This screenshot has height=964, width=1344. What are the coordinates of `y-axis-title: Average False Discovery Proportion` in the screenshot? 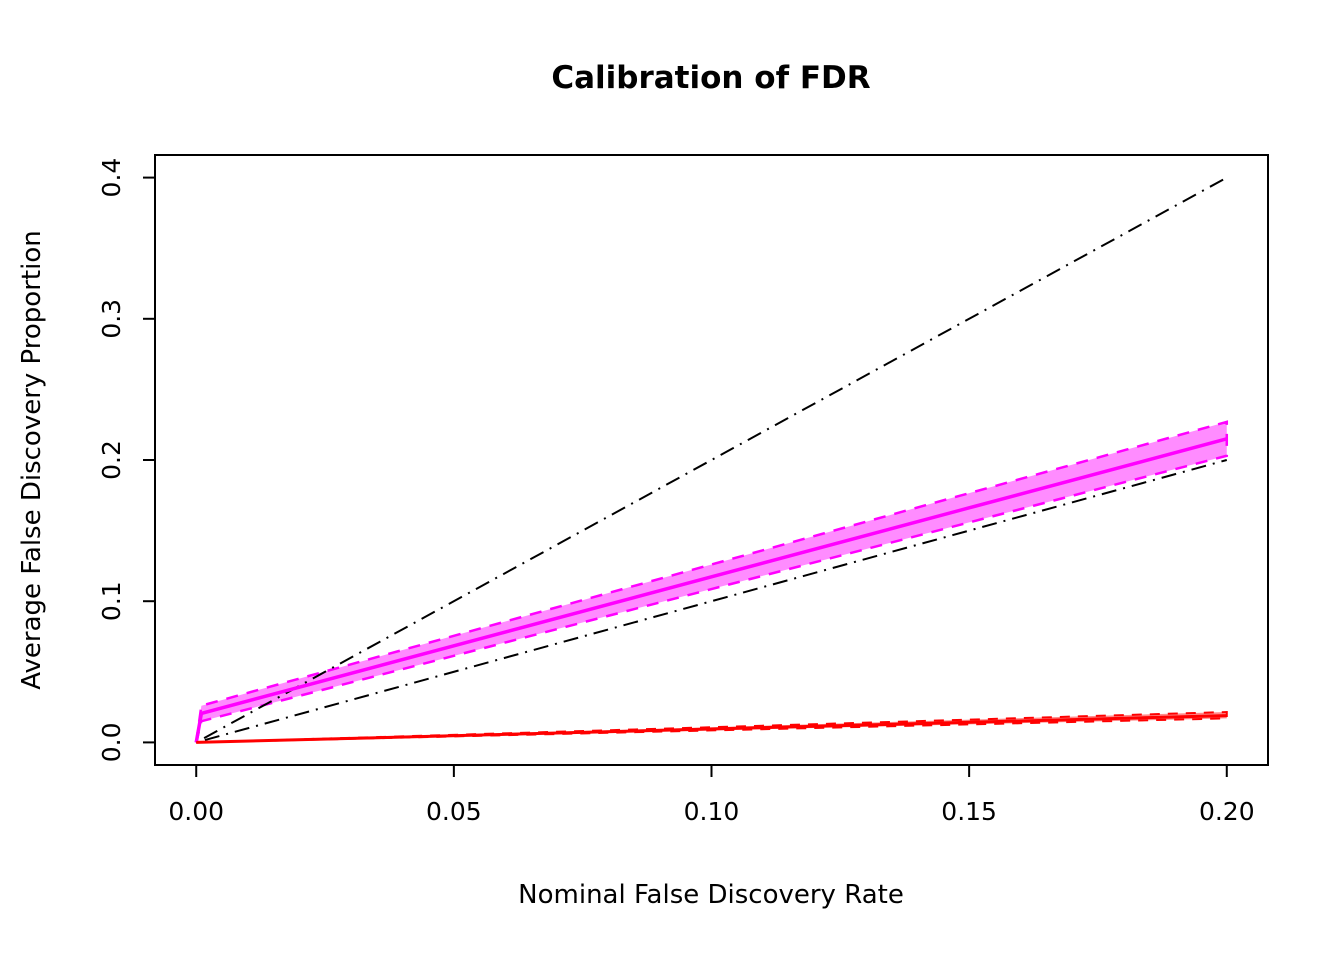 It's located at (32, 459).